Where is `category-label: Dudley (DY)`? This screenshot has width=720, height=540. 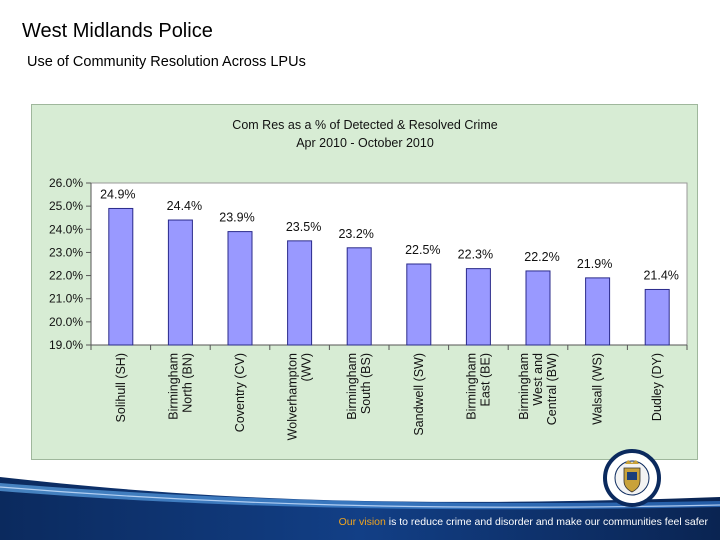
category-label: Dudley (DY) is located at coordinates (657, 387).